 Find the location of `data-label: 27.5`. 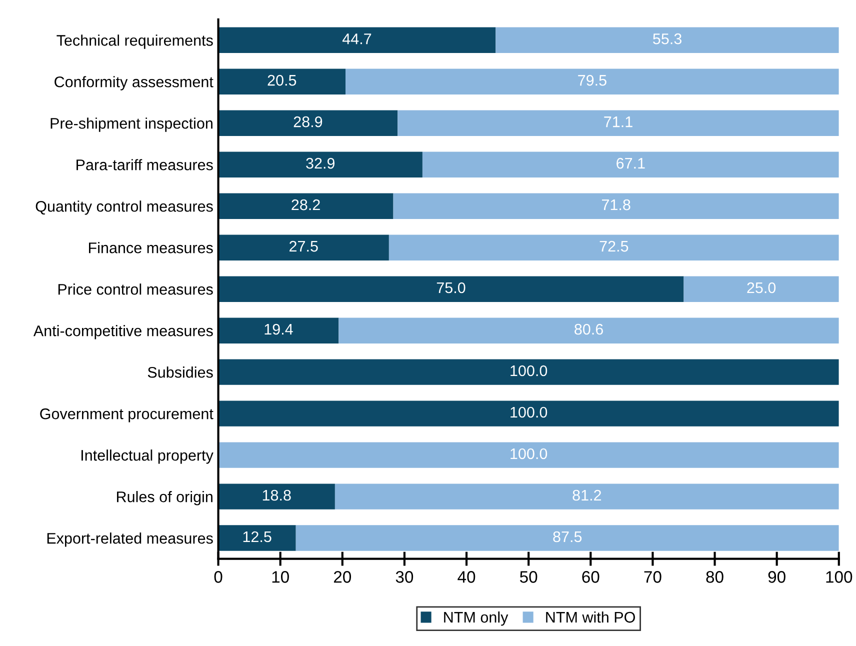

data-label: 27.5 is located at coordinates (304, 246).